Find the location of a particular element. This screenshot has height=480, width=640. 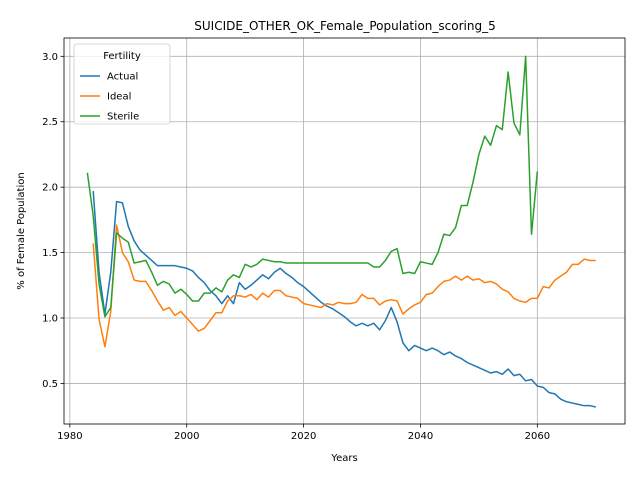

legend-title: Fertility is located at coordinates (122, 56).